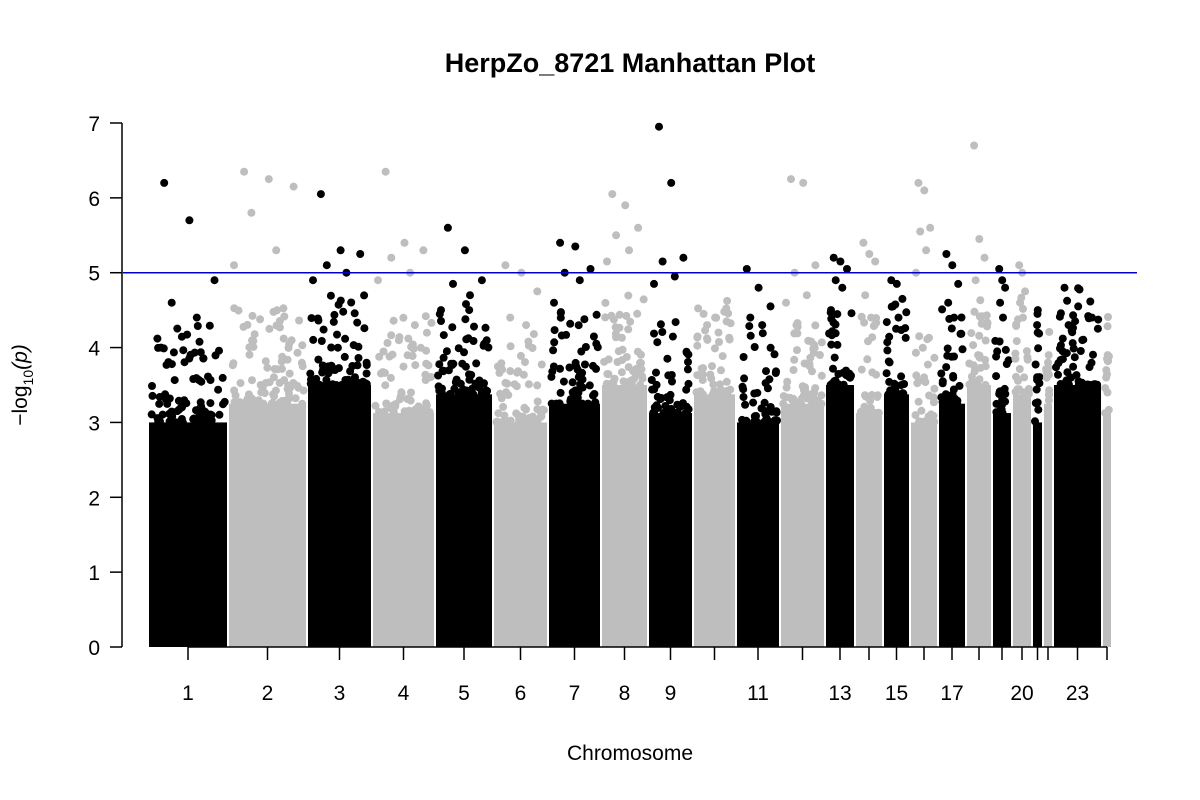 The width and height of the screenshot is (1200, 800). Describe the element at coordinates (268, 693) in the screenshot. I see `x-tick-label: 2` at that location.